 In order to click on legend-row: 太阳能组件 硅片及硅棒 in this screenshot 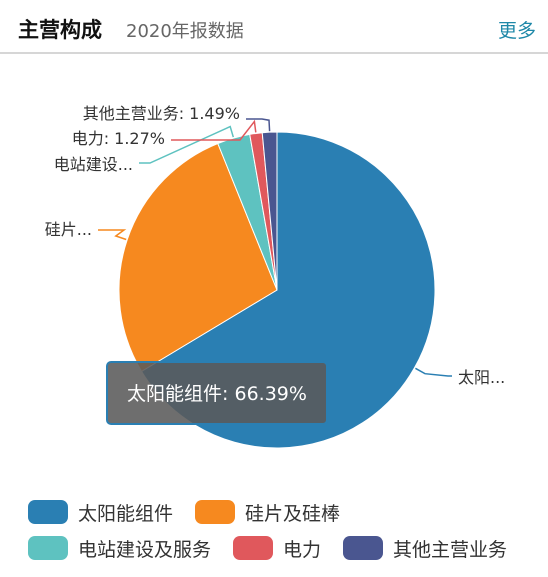, I will do `click(288, 512)`.